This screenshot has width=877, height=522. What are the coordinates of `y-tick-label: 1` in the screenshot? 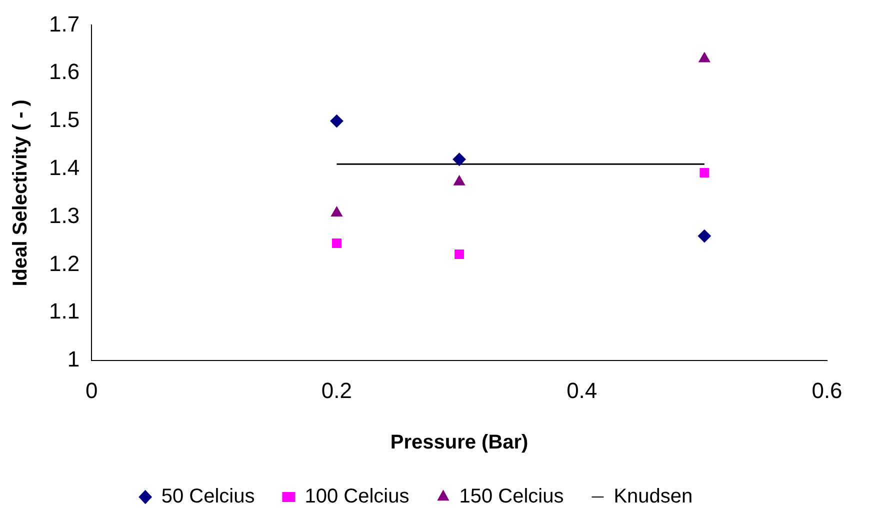 It's located at (73, 359).